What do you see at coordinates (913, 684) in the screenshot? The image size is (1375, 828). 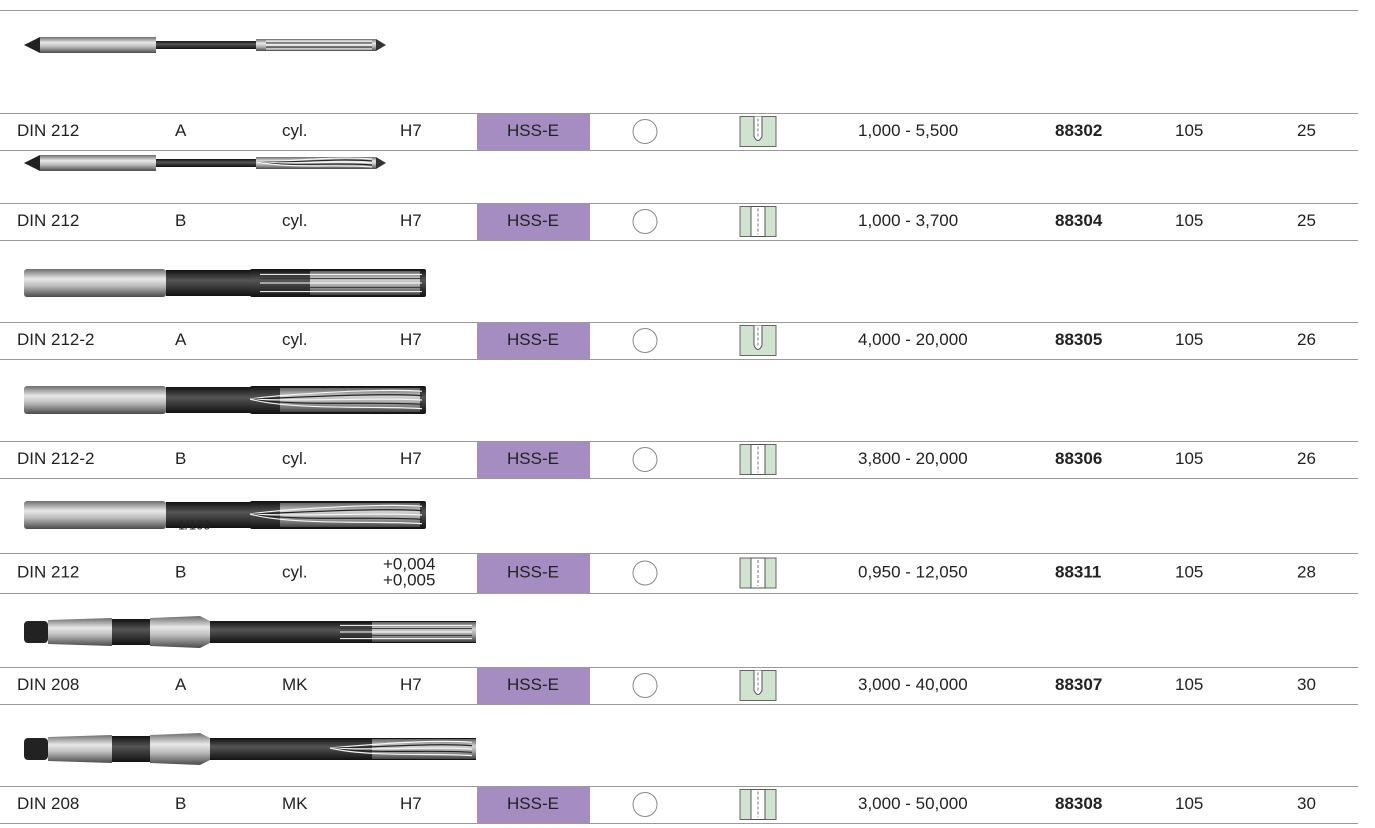 I see `diameter-range: 3,000 - 40,000` at bounding box center [913, 684].